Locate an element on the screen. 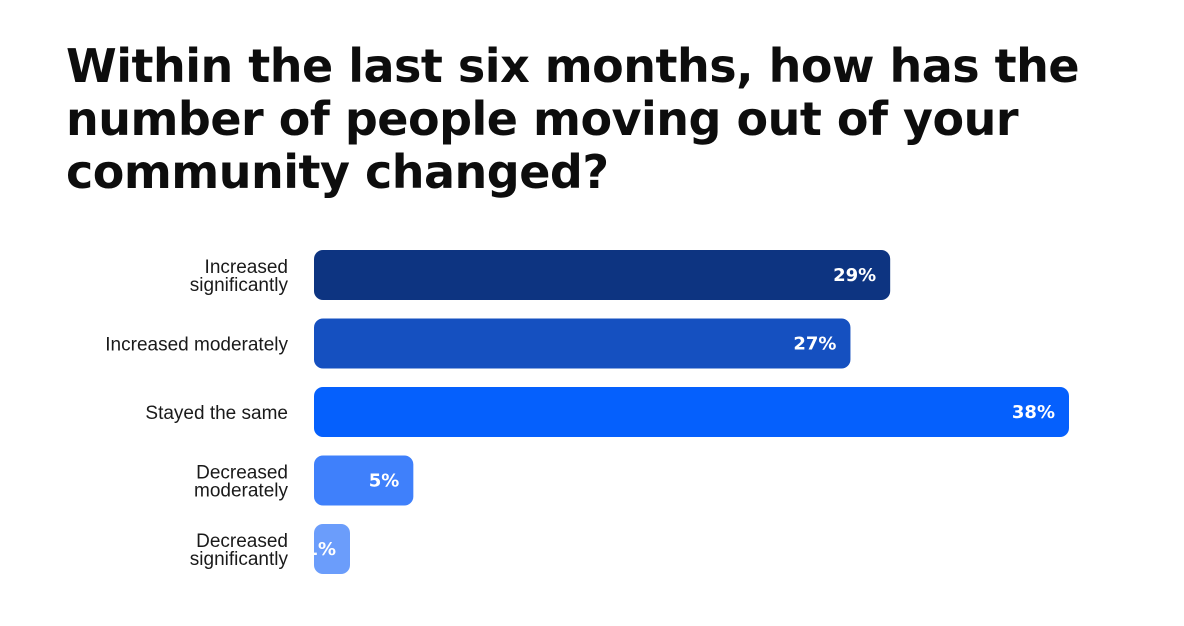 The height and width of the screenshot is (626, 1184). category-label-2: Stayed the same is located at coordinates (216, 413).